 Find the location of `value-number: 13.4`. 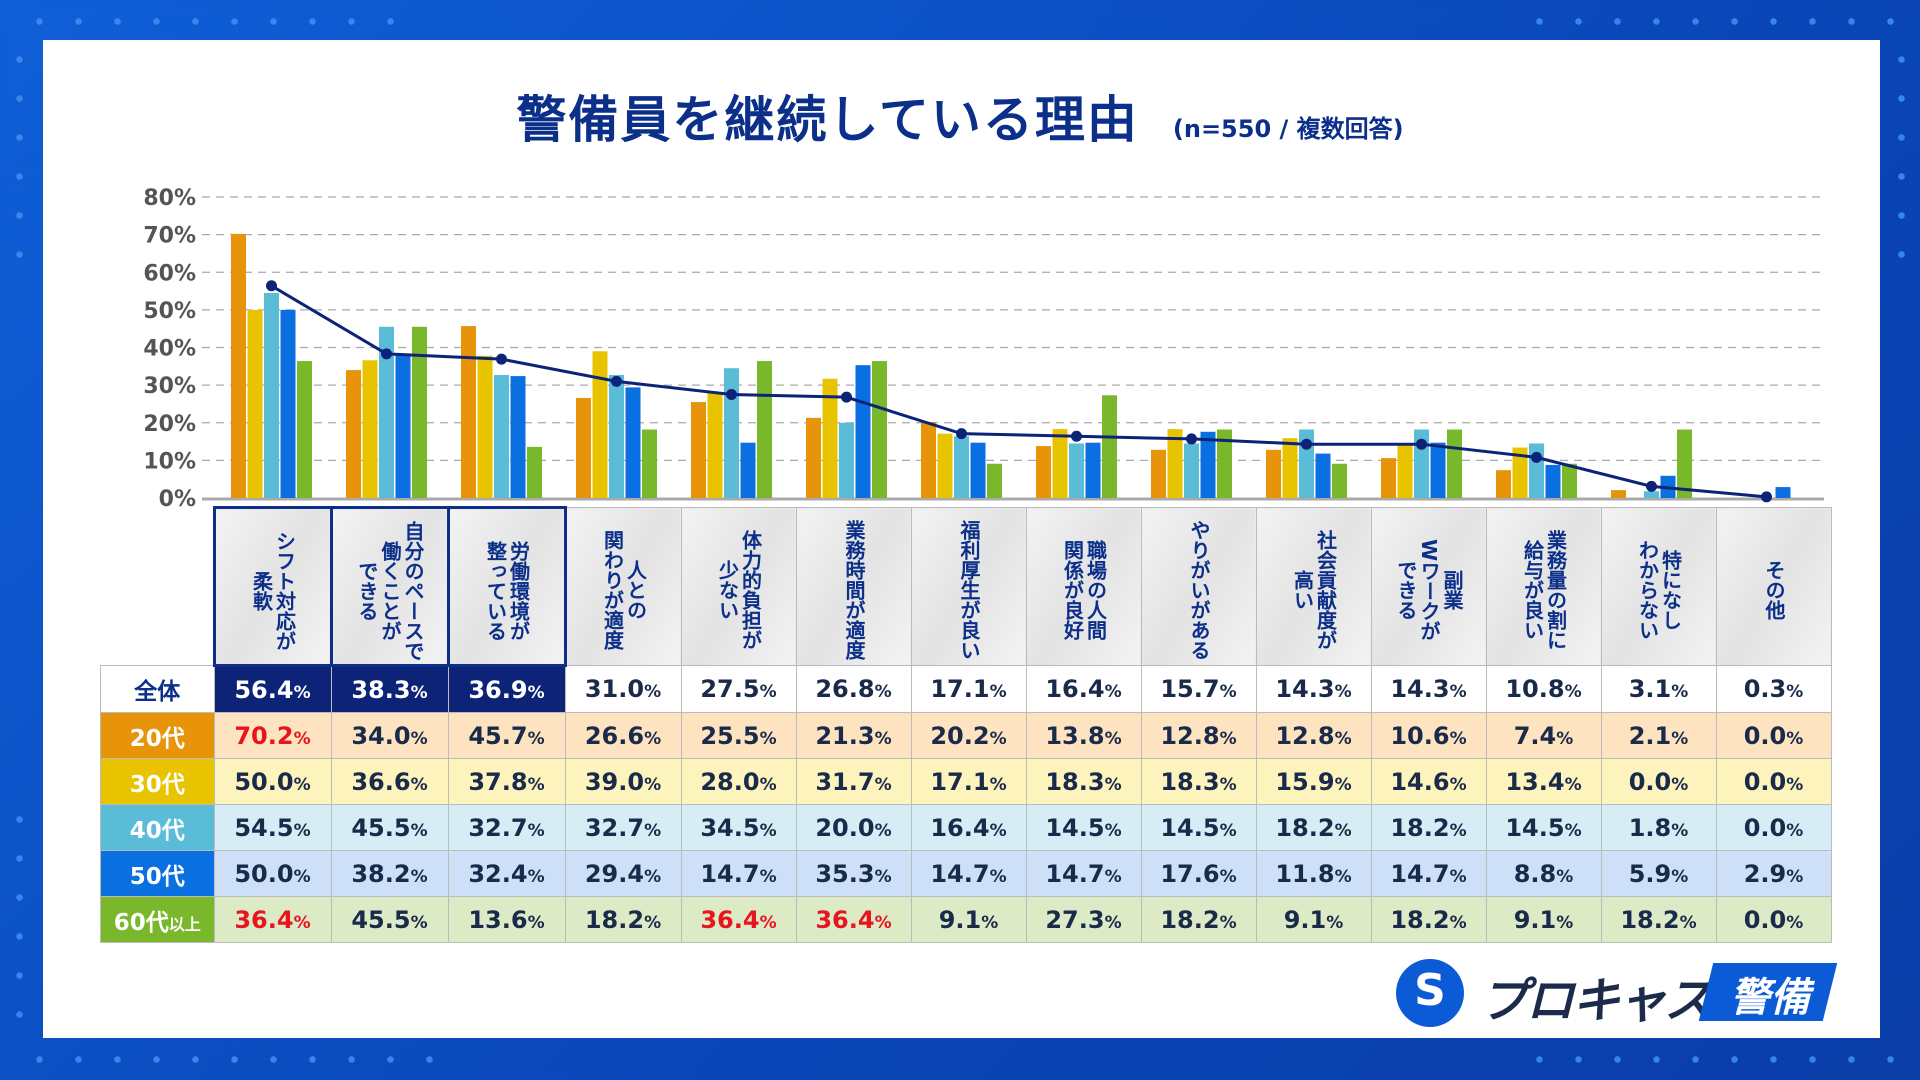

value-number: 13.4 is located at coordinates (1535, 781).